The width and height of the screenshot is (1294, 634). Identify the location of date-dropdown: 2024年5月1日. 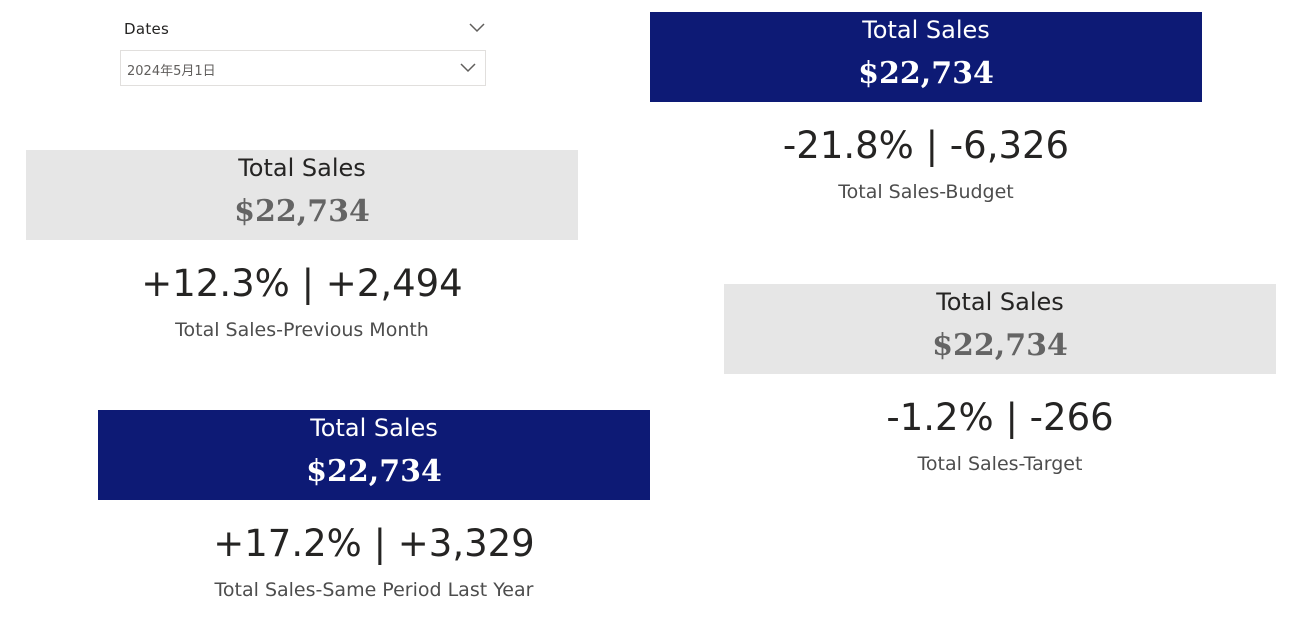
(303, 68).